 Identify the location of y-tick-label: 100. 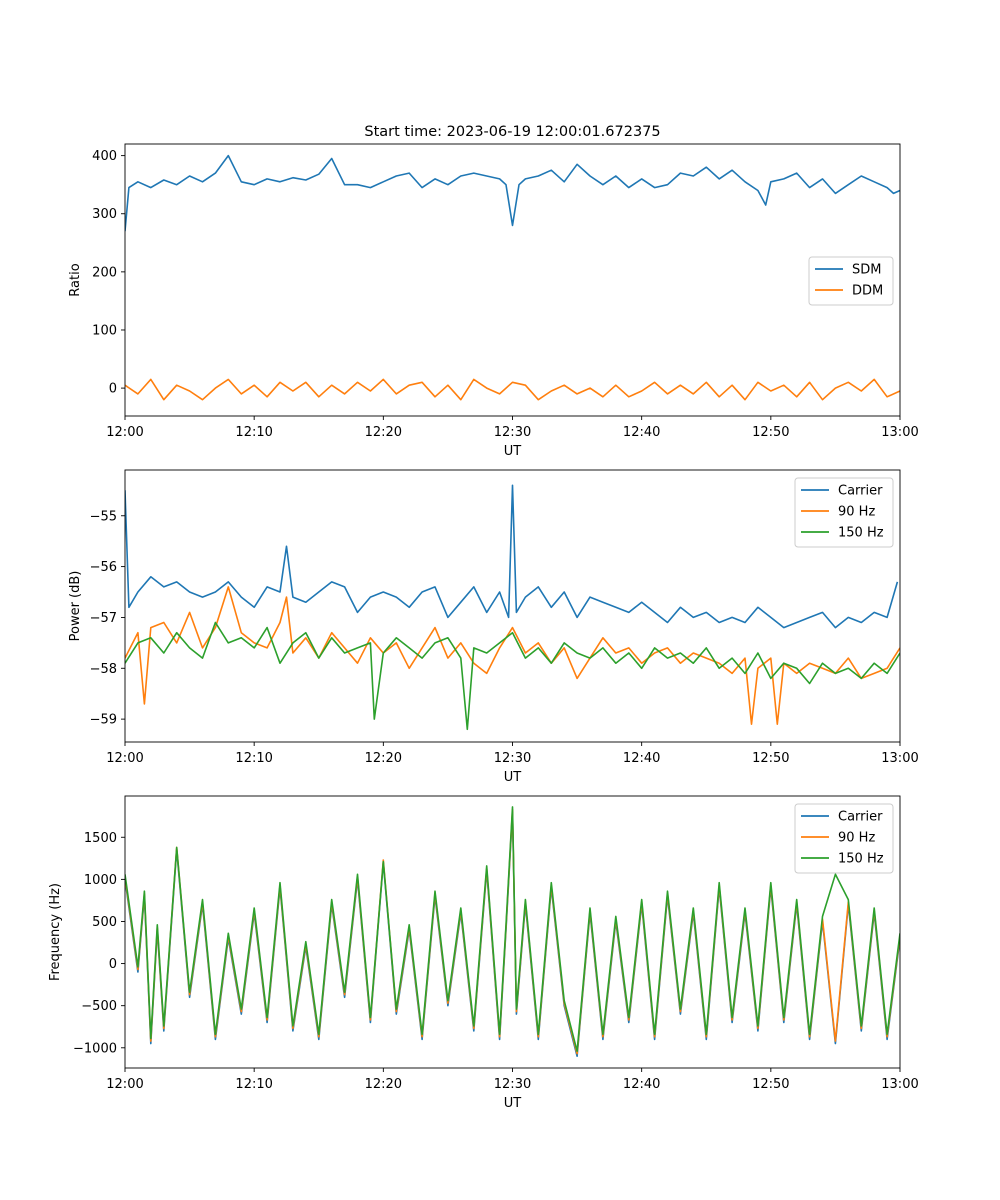
(104, 330).